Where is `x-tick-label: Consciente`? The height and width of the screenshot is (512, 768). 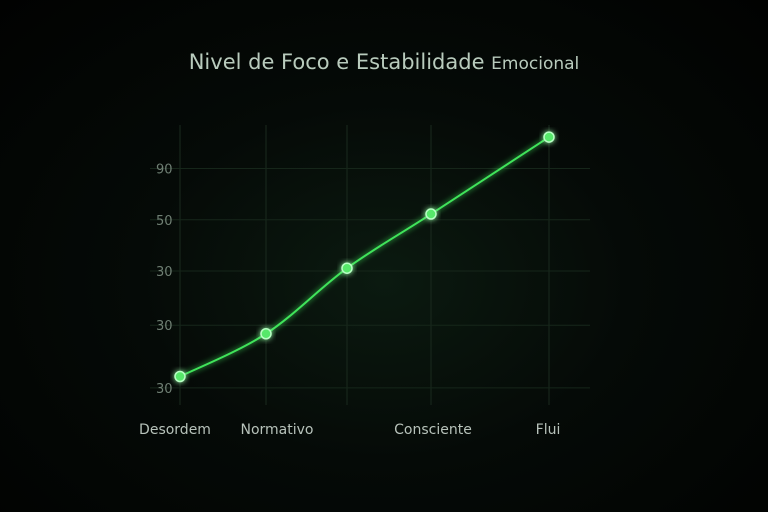
x-tick-label: Consciente is located at coordinates (433, 430).